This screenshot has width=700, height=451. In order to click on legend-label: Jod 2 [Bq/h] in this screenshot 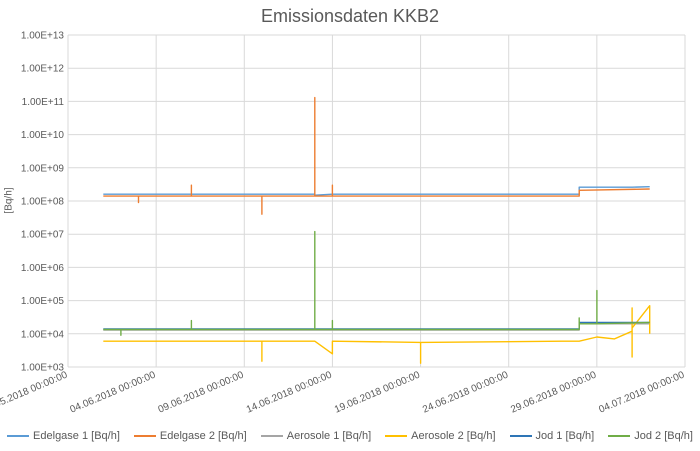, I will do `click(663, 436)`.